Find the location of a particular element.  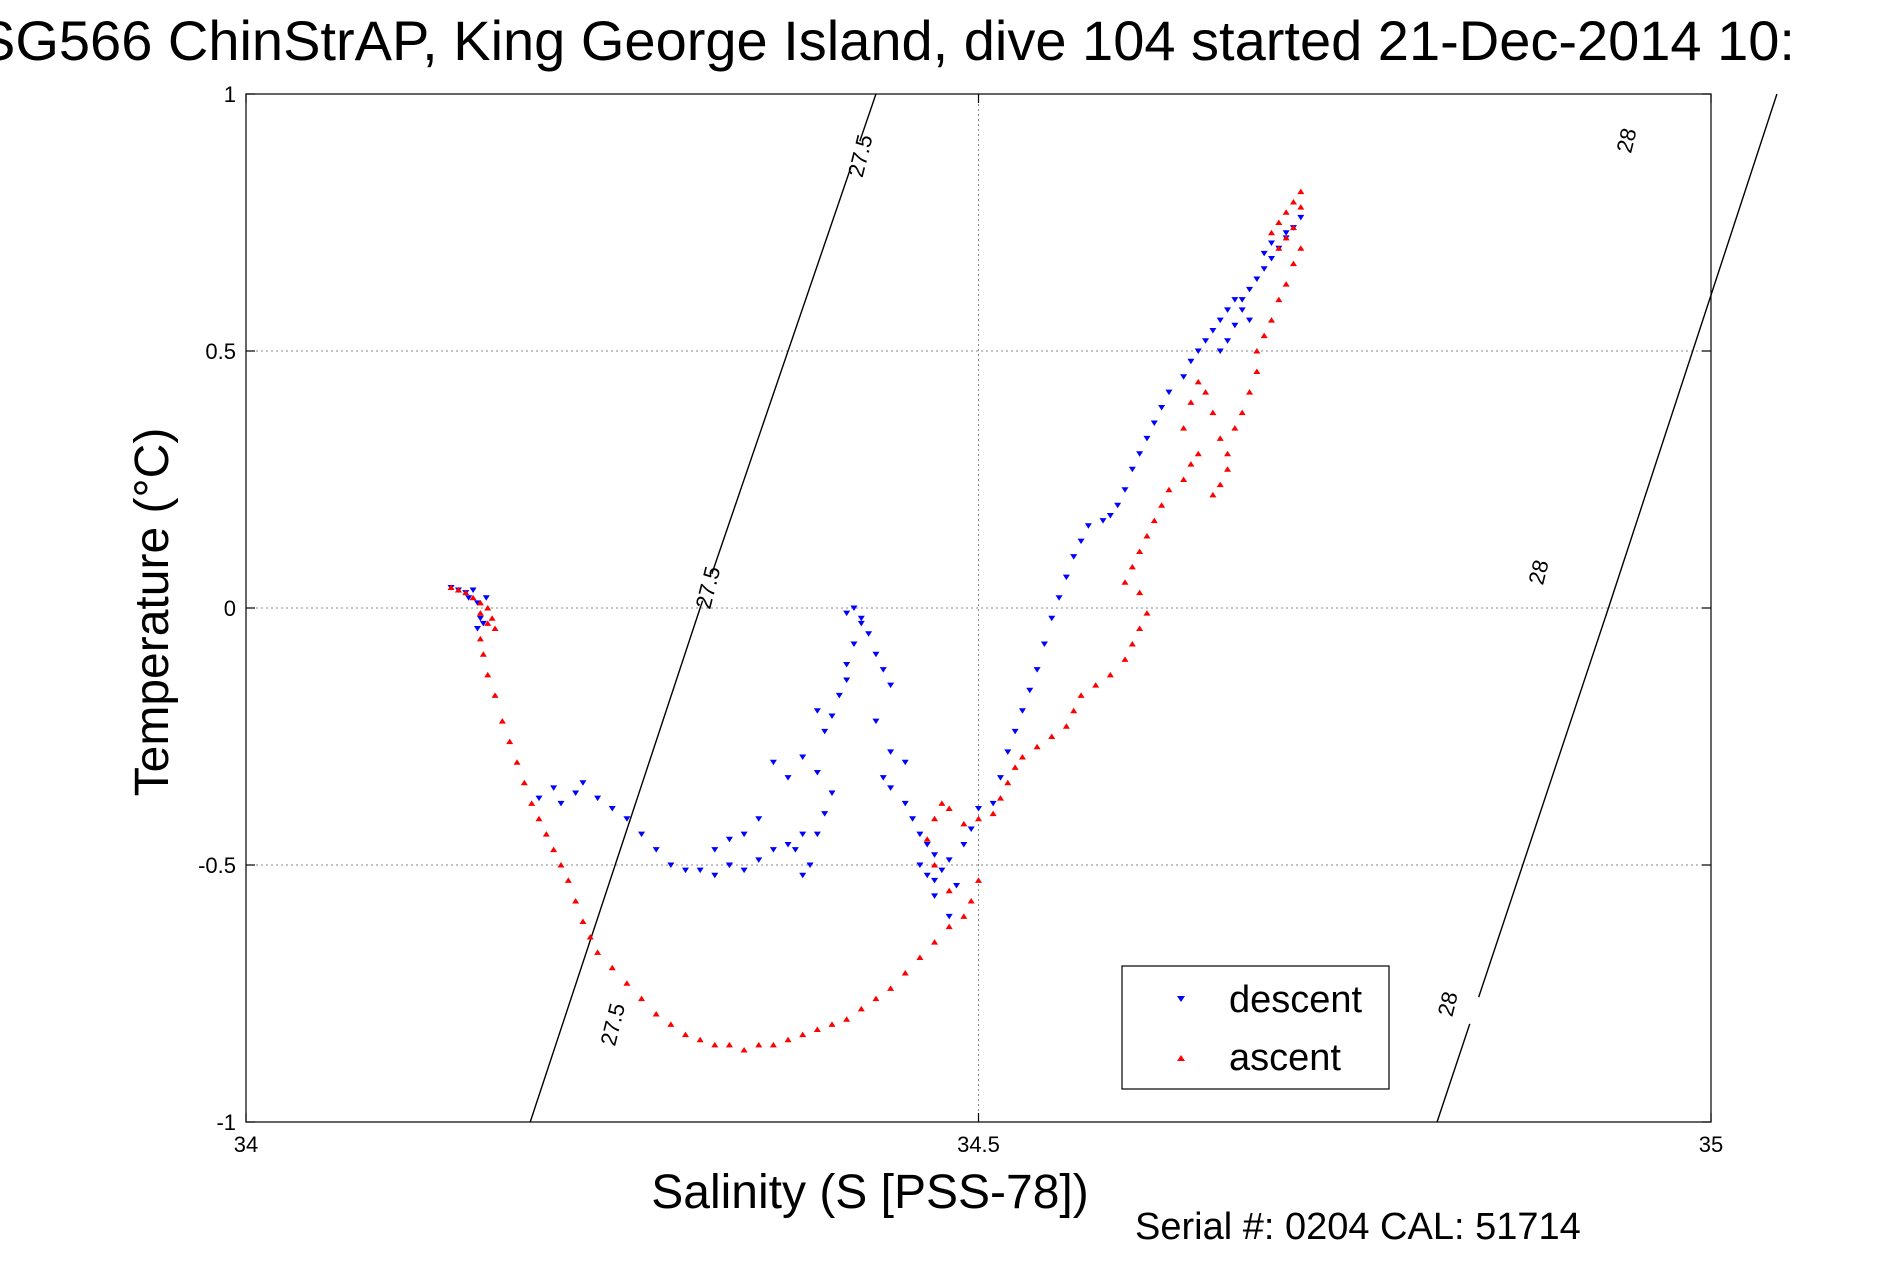

density-contour-line is located at coordinates (1607, 608).